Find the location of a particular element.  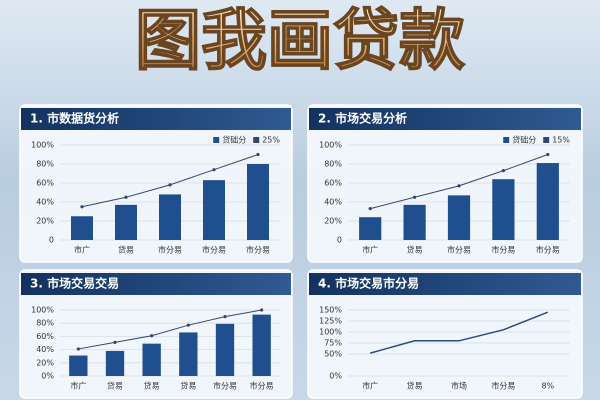

y-tick-label: 75% is located at coordinates (333, 343).